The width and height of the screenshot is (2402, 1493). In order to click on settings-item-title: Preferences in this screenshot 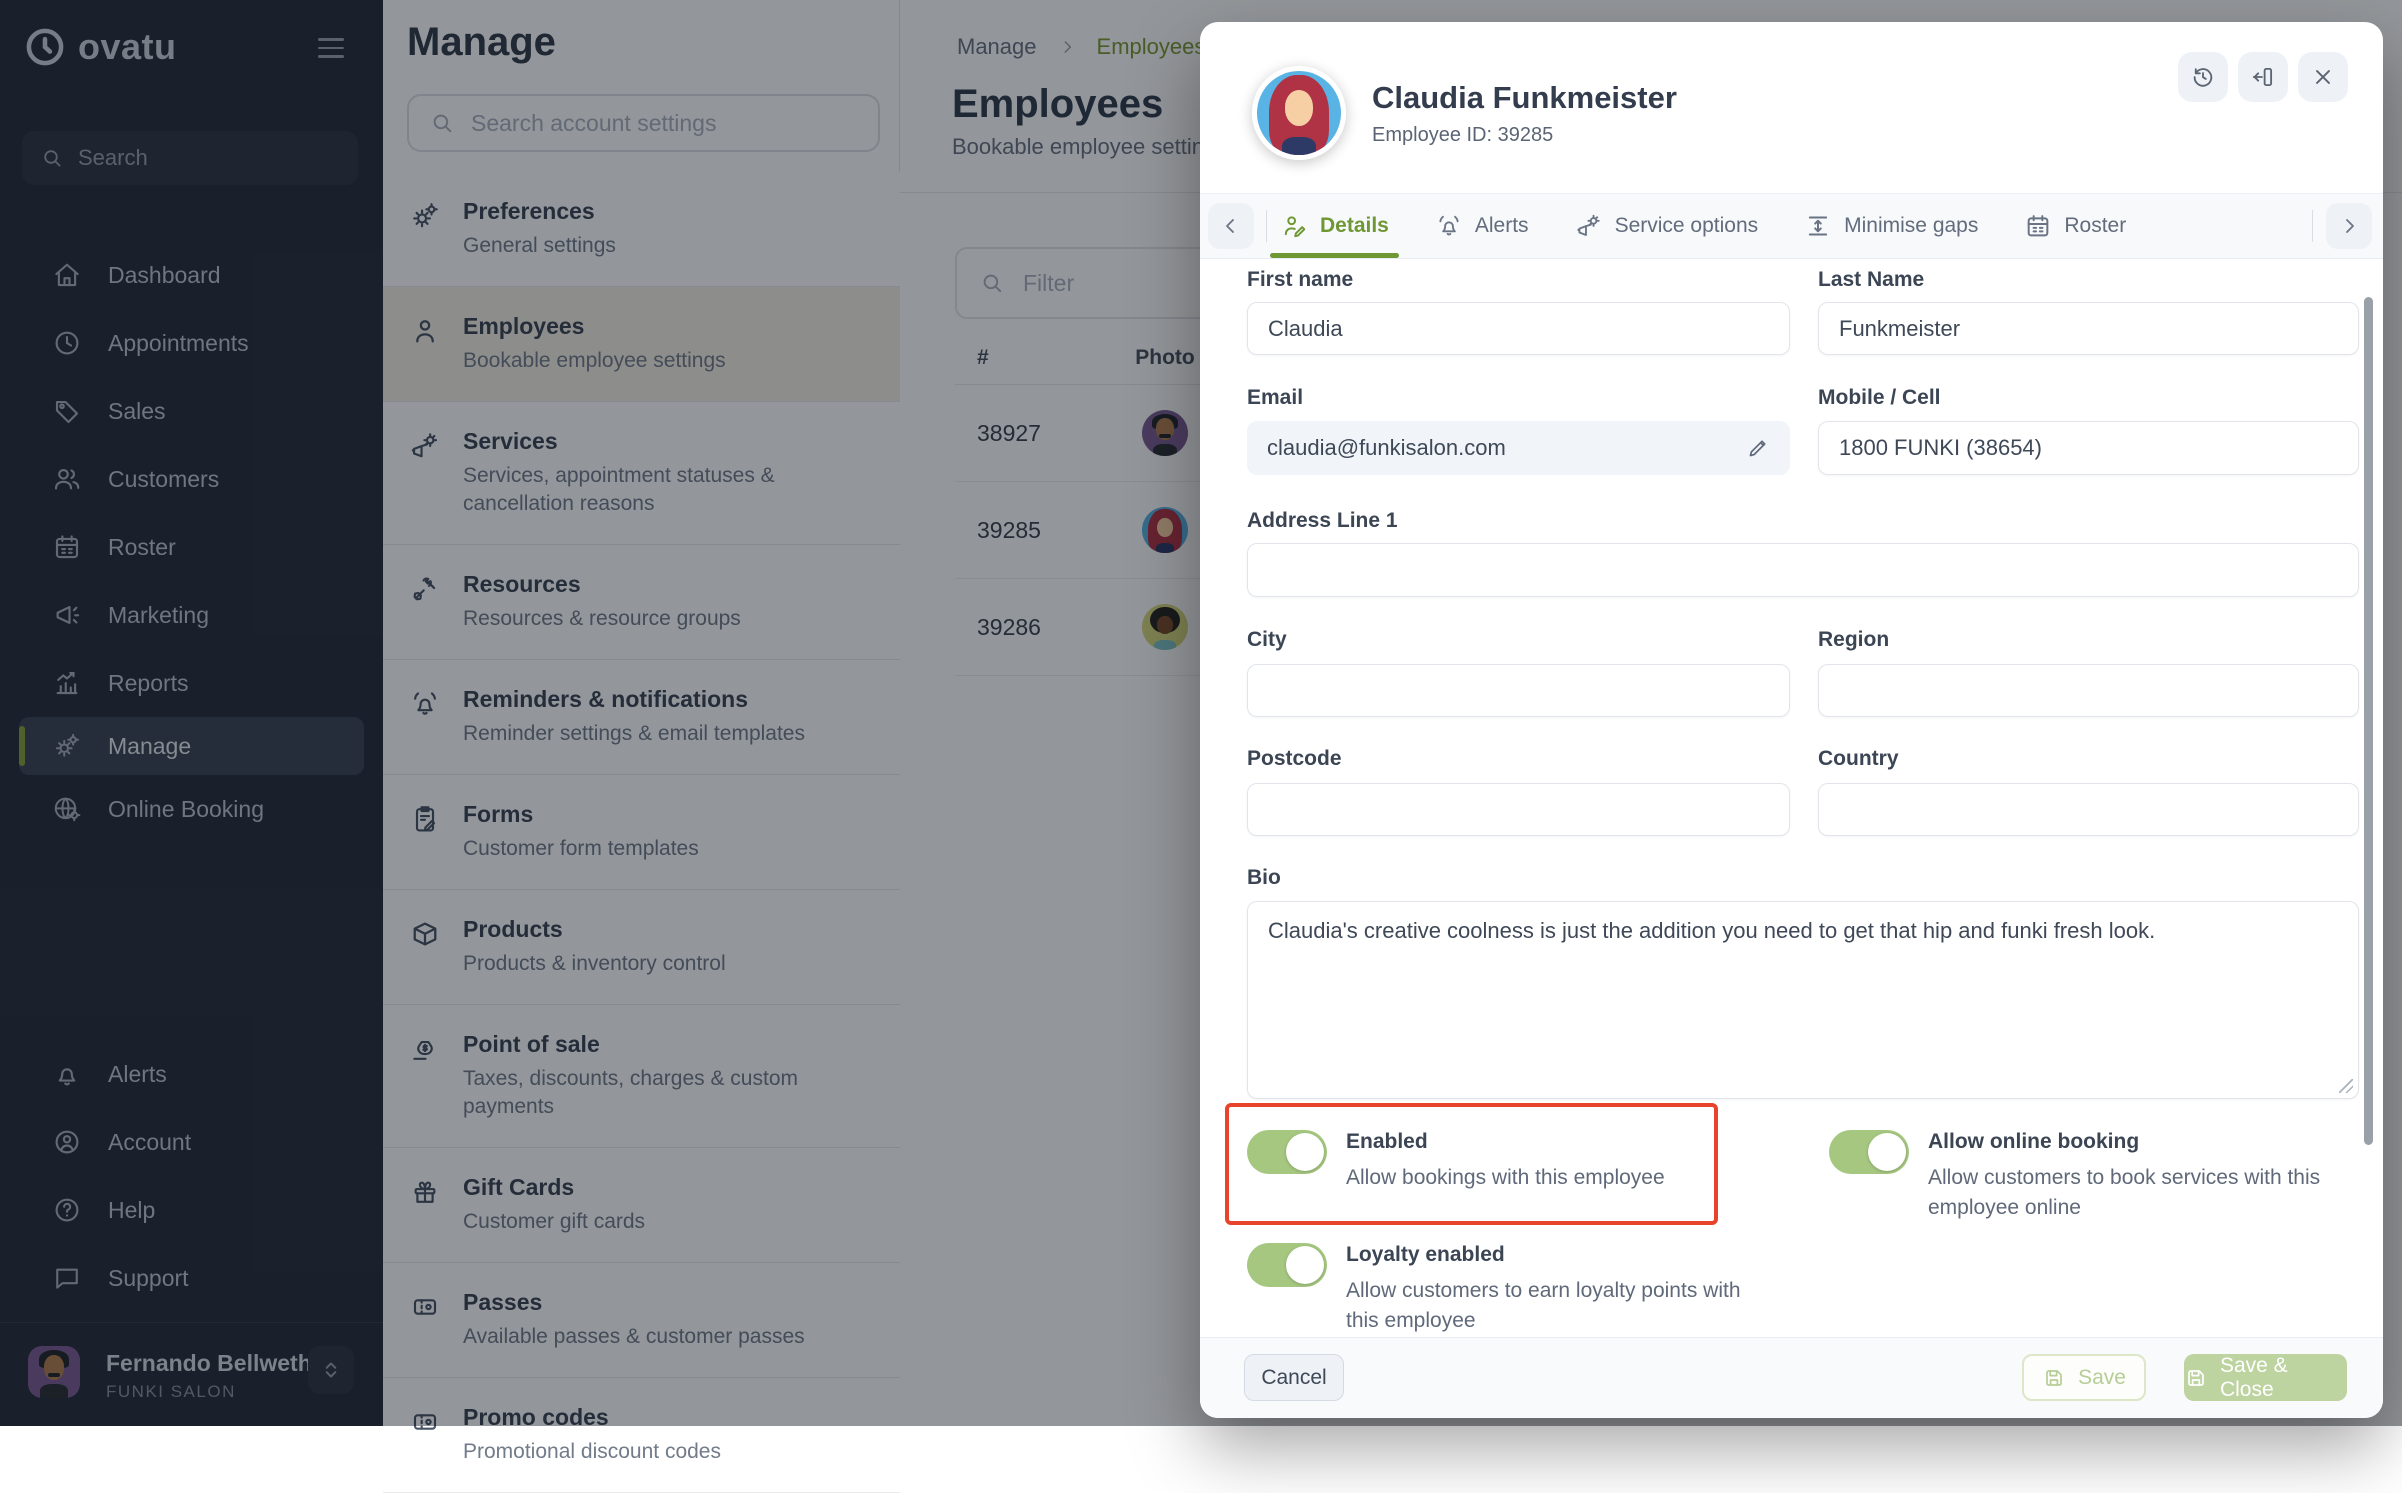, I will do `click(529, 211)`.